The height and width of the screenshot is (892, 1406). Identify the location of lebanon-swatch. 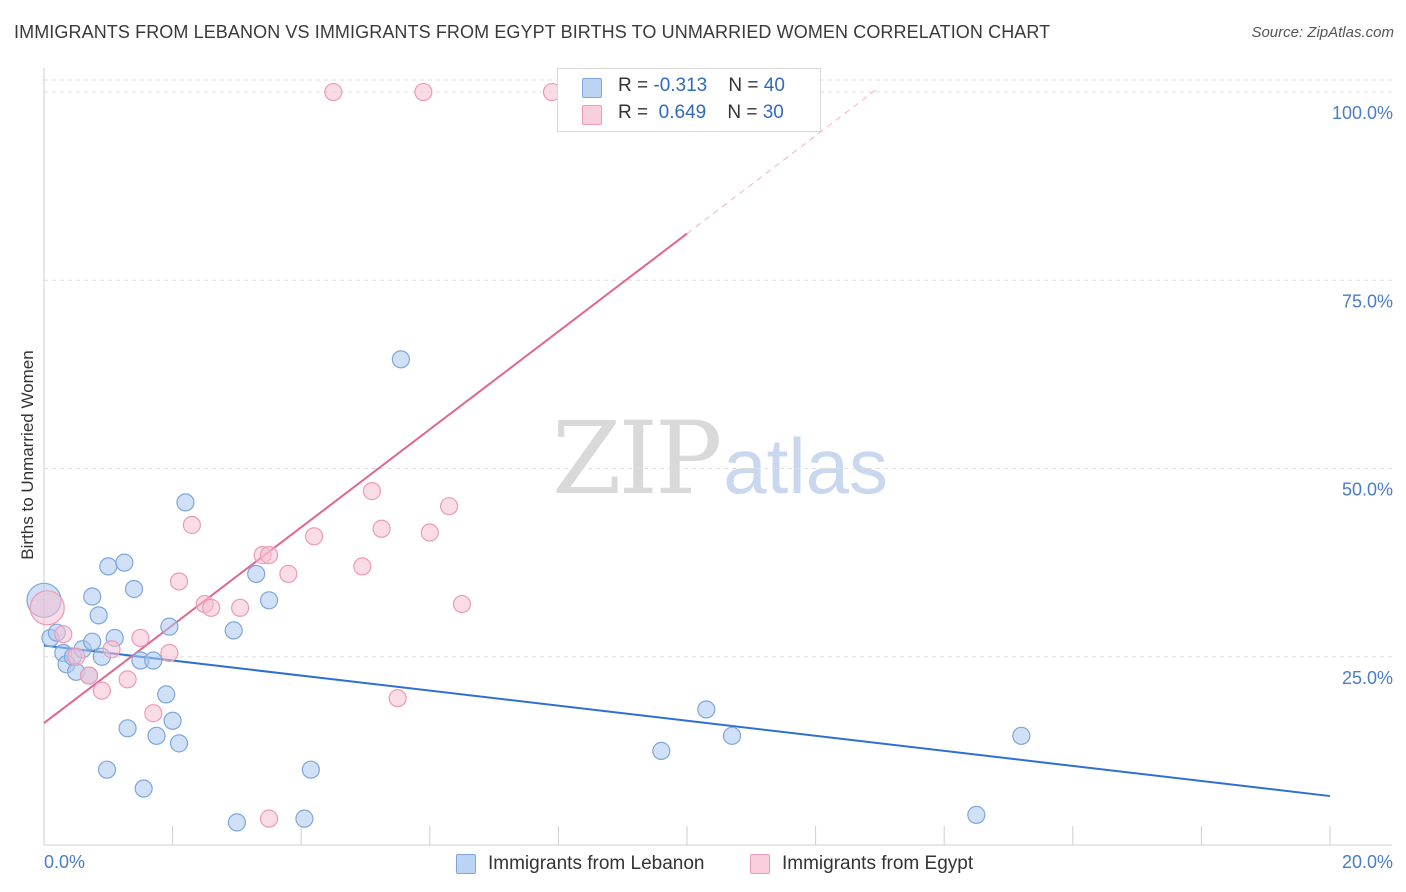
(592, 88).